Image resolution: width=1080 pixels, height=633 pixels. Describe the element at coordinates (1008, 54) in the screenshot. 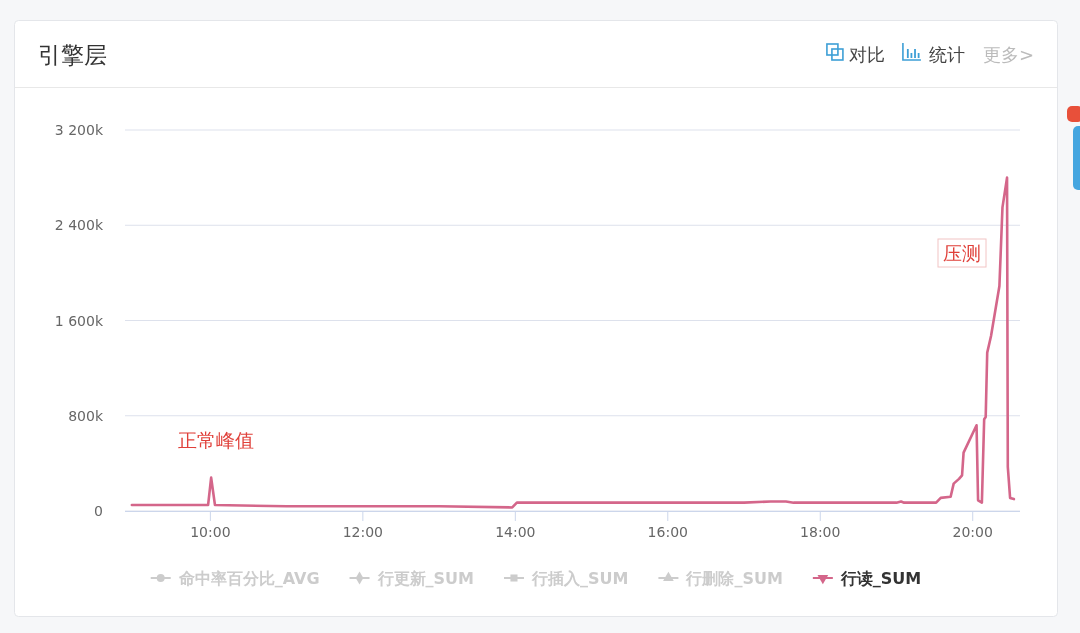

I see `text: 更多>` at that location.